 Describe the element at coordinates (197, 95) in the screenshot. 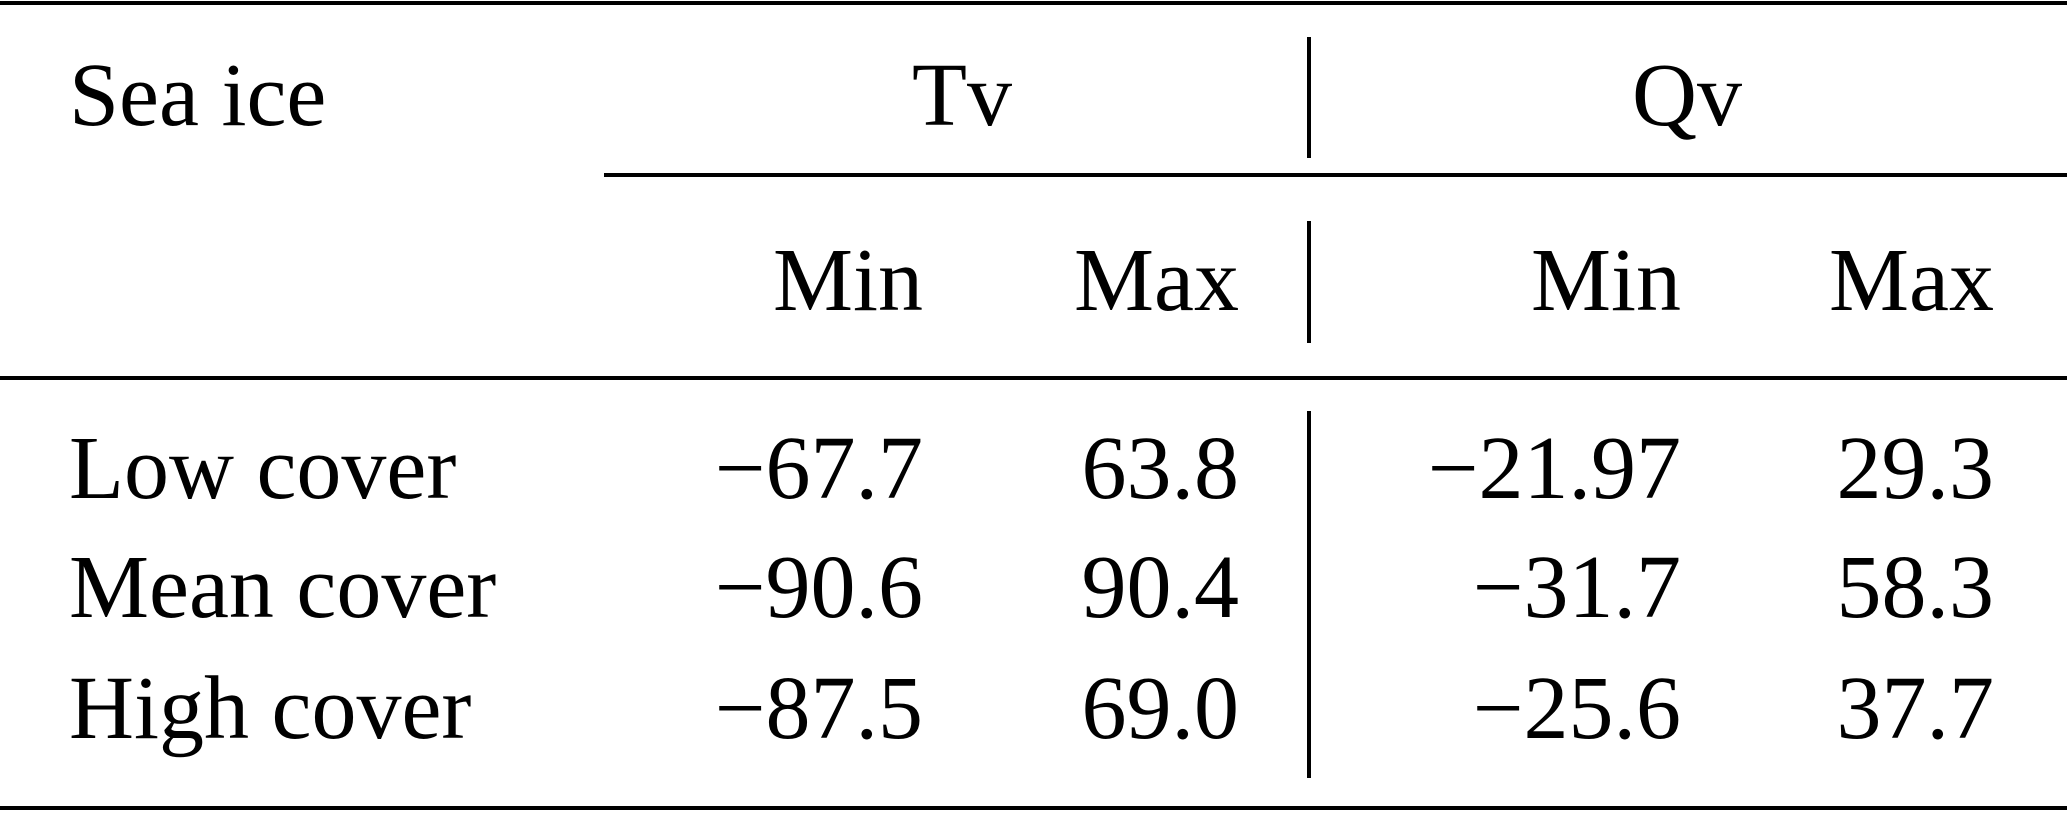

I see `stub-header: Sea ice` at that location.